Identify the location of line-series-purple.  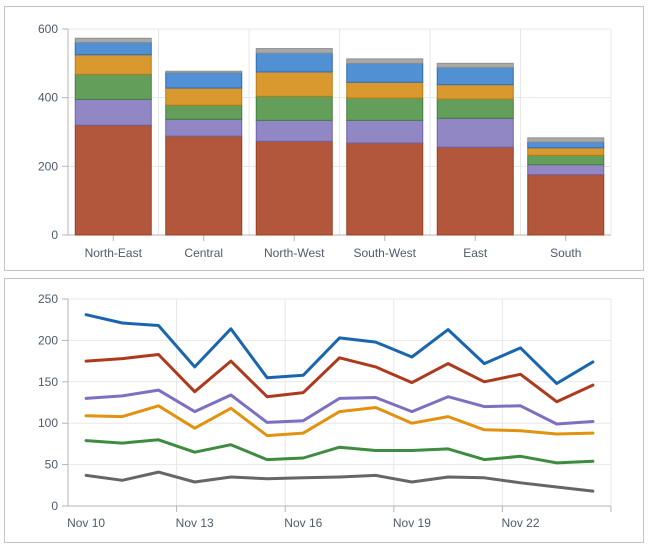
(339, 407).